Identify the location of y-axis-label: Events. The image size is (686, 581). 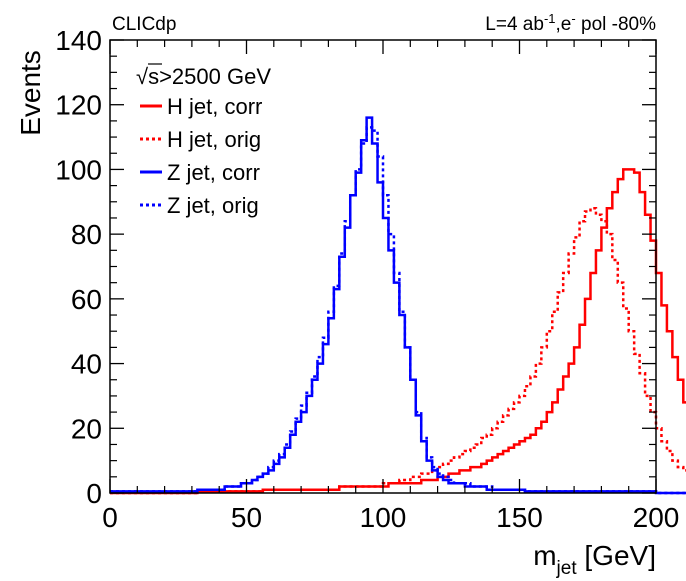
(30, 93).